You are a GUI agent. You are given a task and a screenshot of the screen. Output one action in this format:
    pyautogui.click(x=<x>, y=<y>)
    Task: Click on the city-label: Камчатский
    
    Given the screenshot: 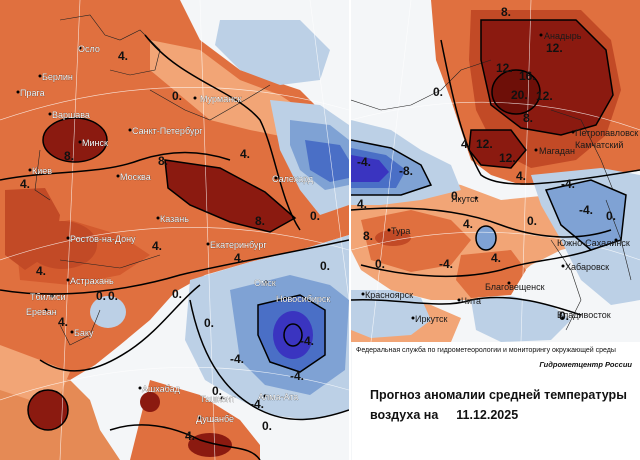 What is the action you would take?
    pyautogui.click(x=599, y=145)
    